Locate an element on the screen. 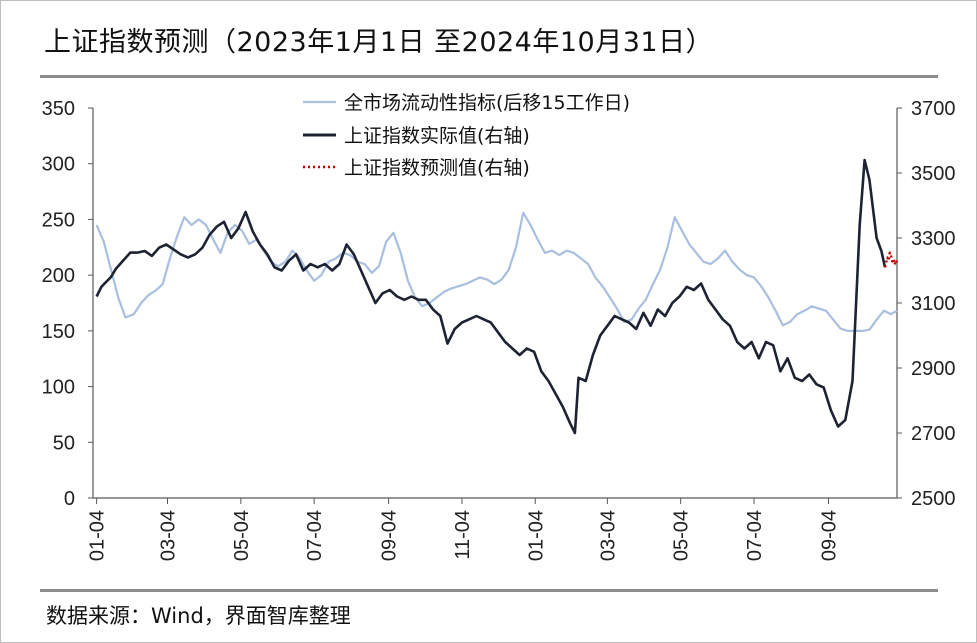 The image size is (977, 643). left-tick-label: 50 is located at coordinates (64, 443).